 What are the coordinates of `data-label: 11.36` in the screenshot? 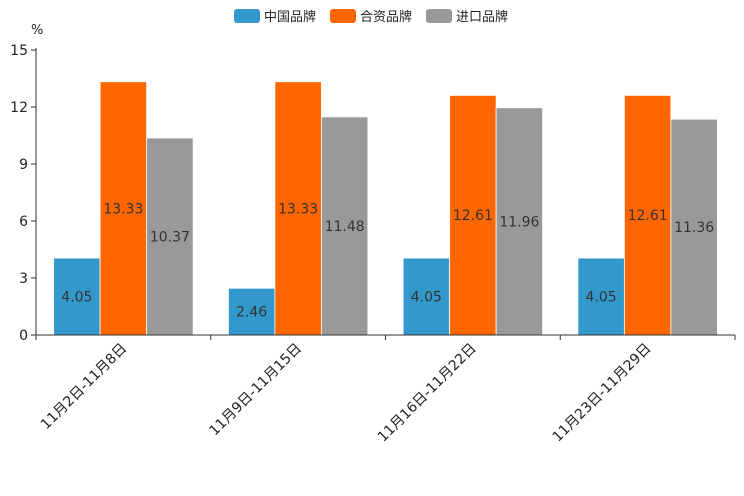 It's located at (694, 228).